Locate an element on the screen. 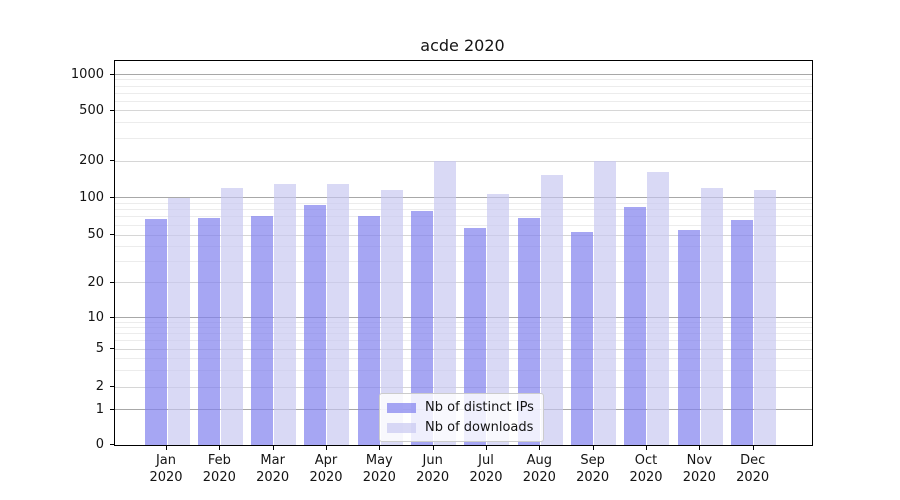 The width and height of the screenshot is (900, 500). x-tick-label: Sep 2020 is located at coordinates (593, 469).